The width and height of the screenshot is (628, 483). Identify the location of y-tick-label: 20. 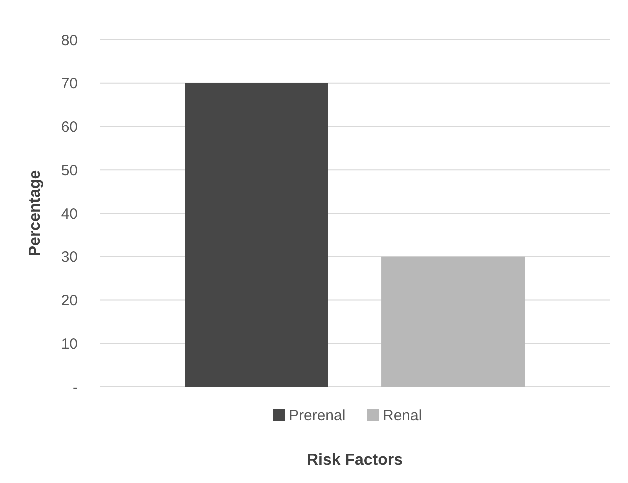
(69, 301).